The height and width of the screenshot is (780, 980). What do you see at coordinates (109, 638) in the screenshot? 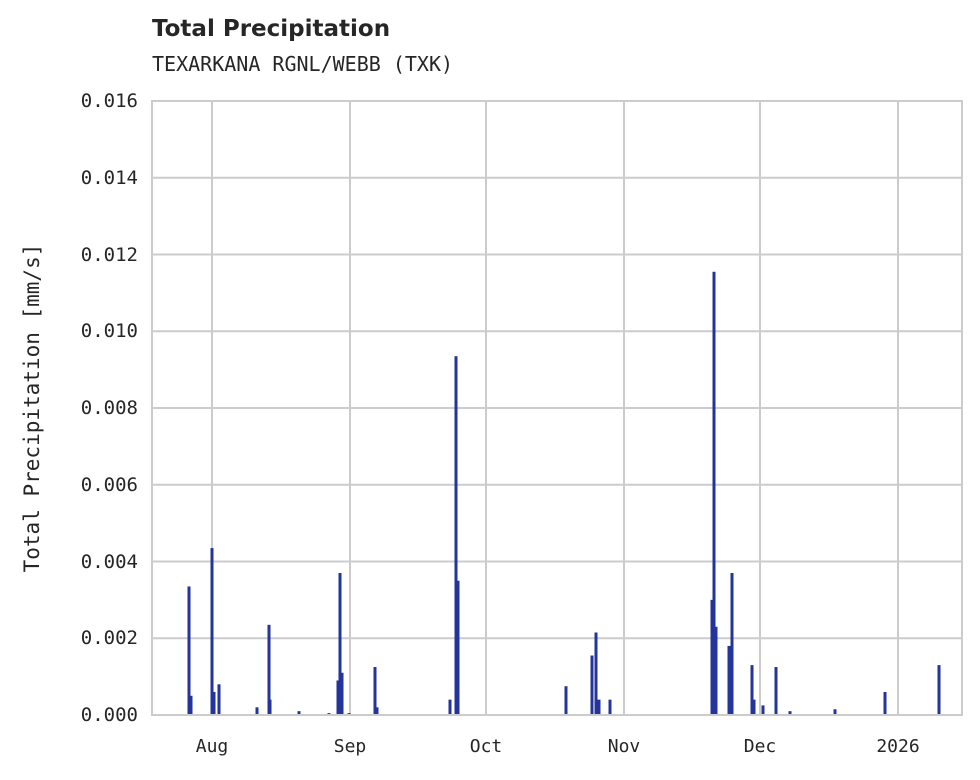
I see `y-tick-label: 0.002` at bounding box center [109, 638].